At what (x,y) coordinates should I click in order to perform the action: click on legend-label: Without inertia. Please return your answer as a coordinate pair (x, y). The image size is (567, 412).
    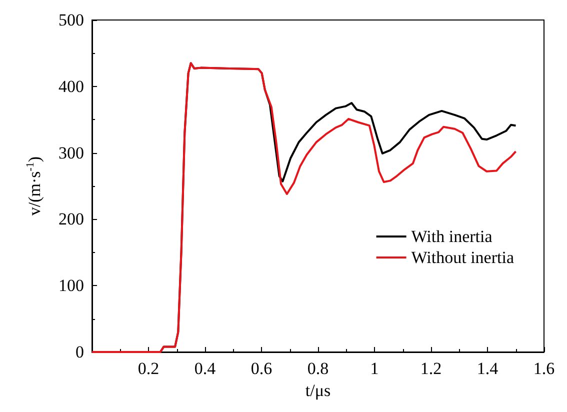
    Looking at the image, I should click on (462, 257).